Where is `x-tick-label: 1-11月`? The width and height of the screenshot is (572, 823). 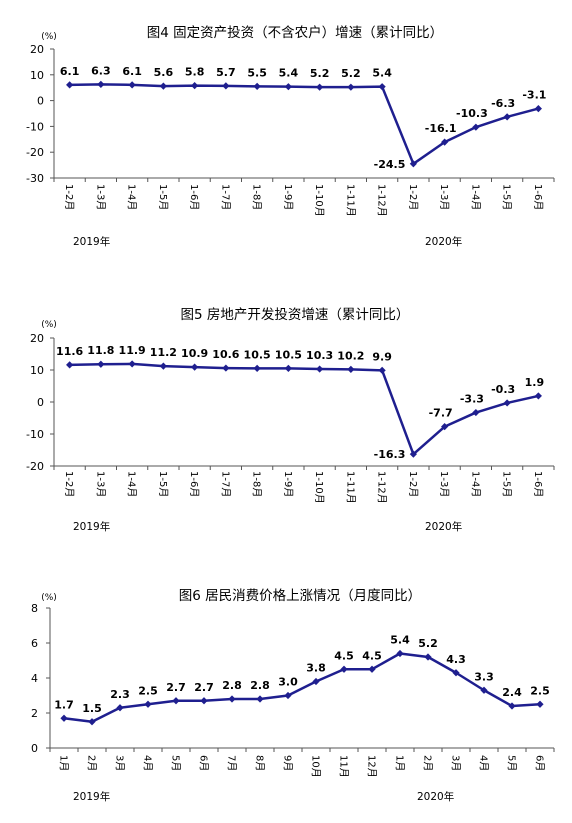
x-tick-label: 1-11月 is located at coordinates (350, 200).